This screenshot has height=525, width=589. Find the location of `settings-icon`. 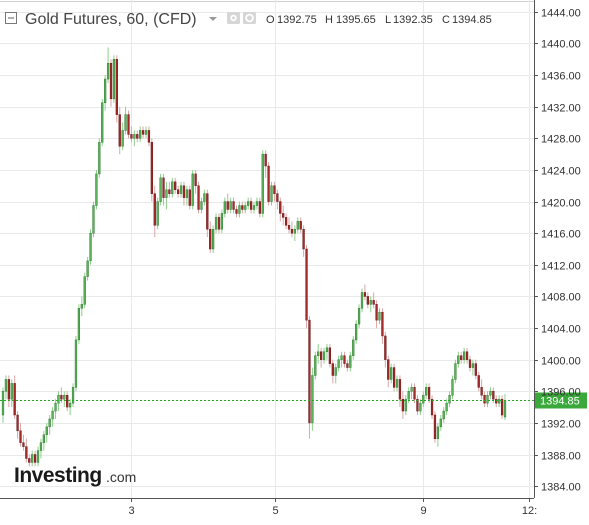

settings-icon is located at coordinates (249, 18).